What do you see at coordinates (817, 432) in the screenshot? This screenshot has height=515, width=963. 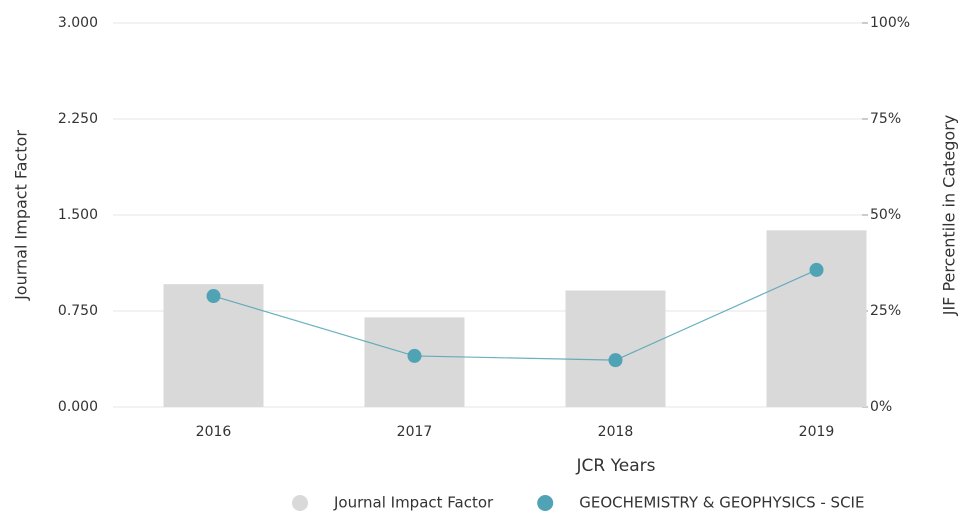 I see `x-tick-label: 2019` at bounding box center [817, 432].